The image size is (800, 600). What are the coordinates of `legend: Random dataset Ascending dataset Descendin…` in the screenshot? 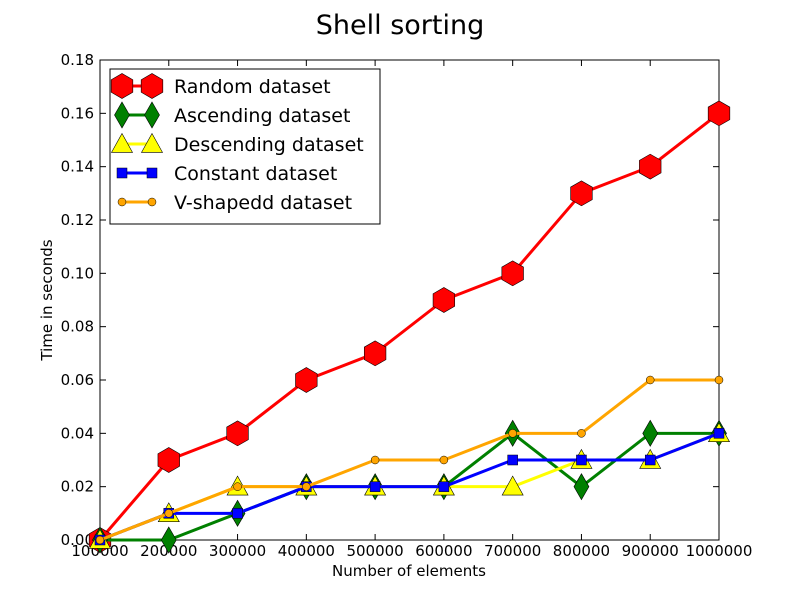 It's located at (245, 146).